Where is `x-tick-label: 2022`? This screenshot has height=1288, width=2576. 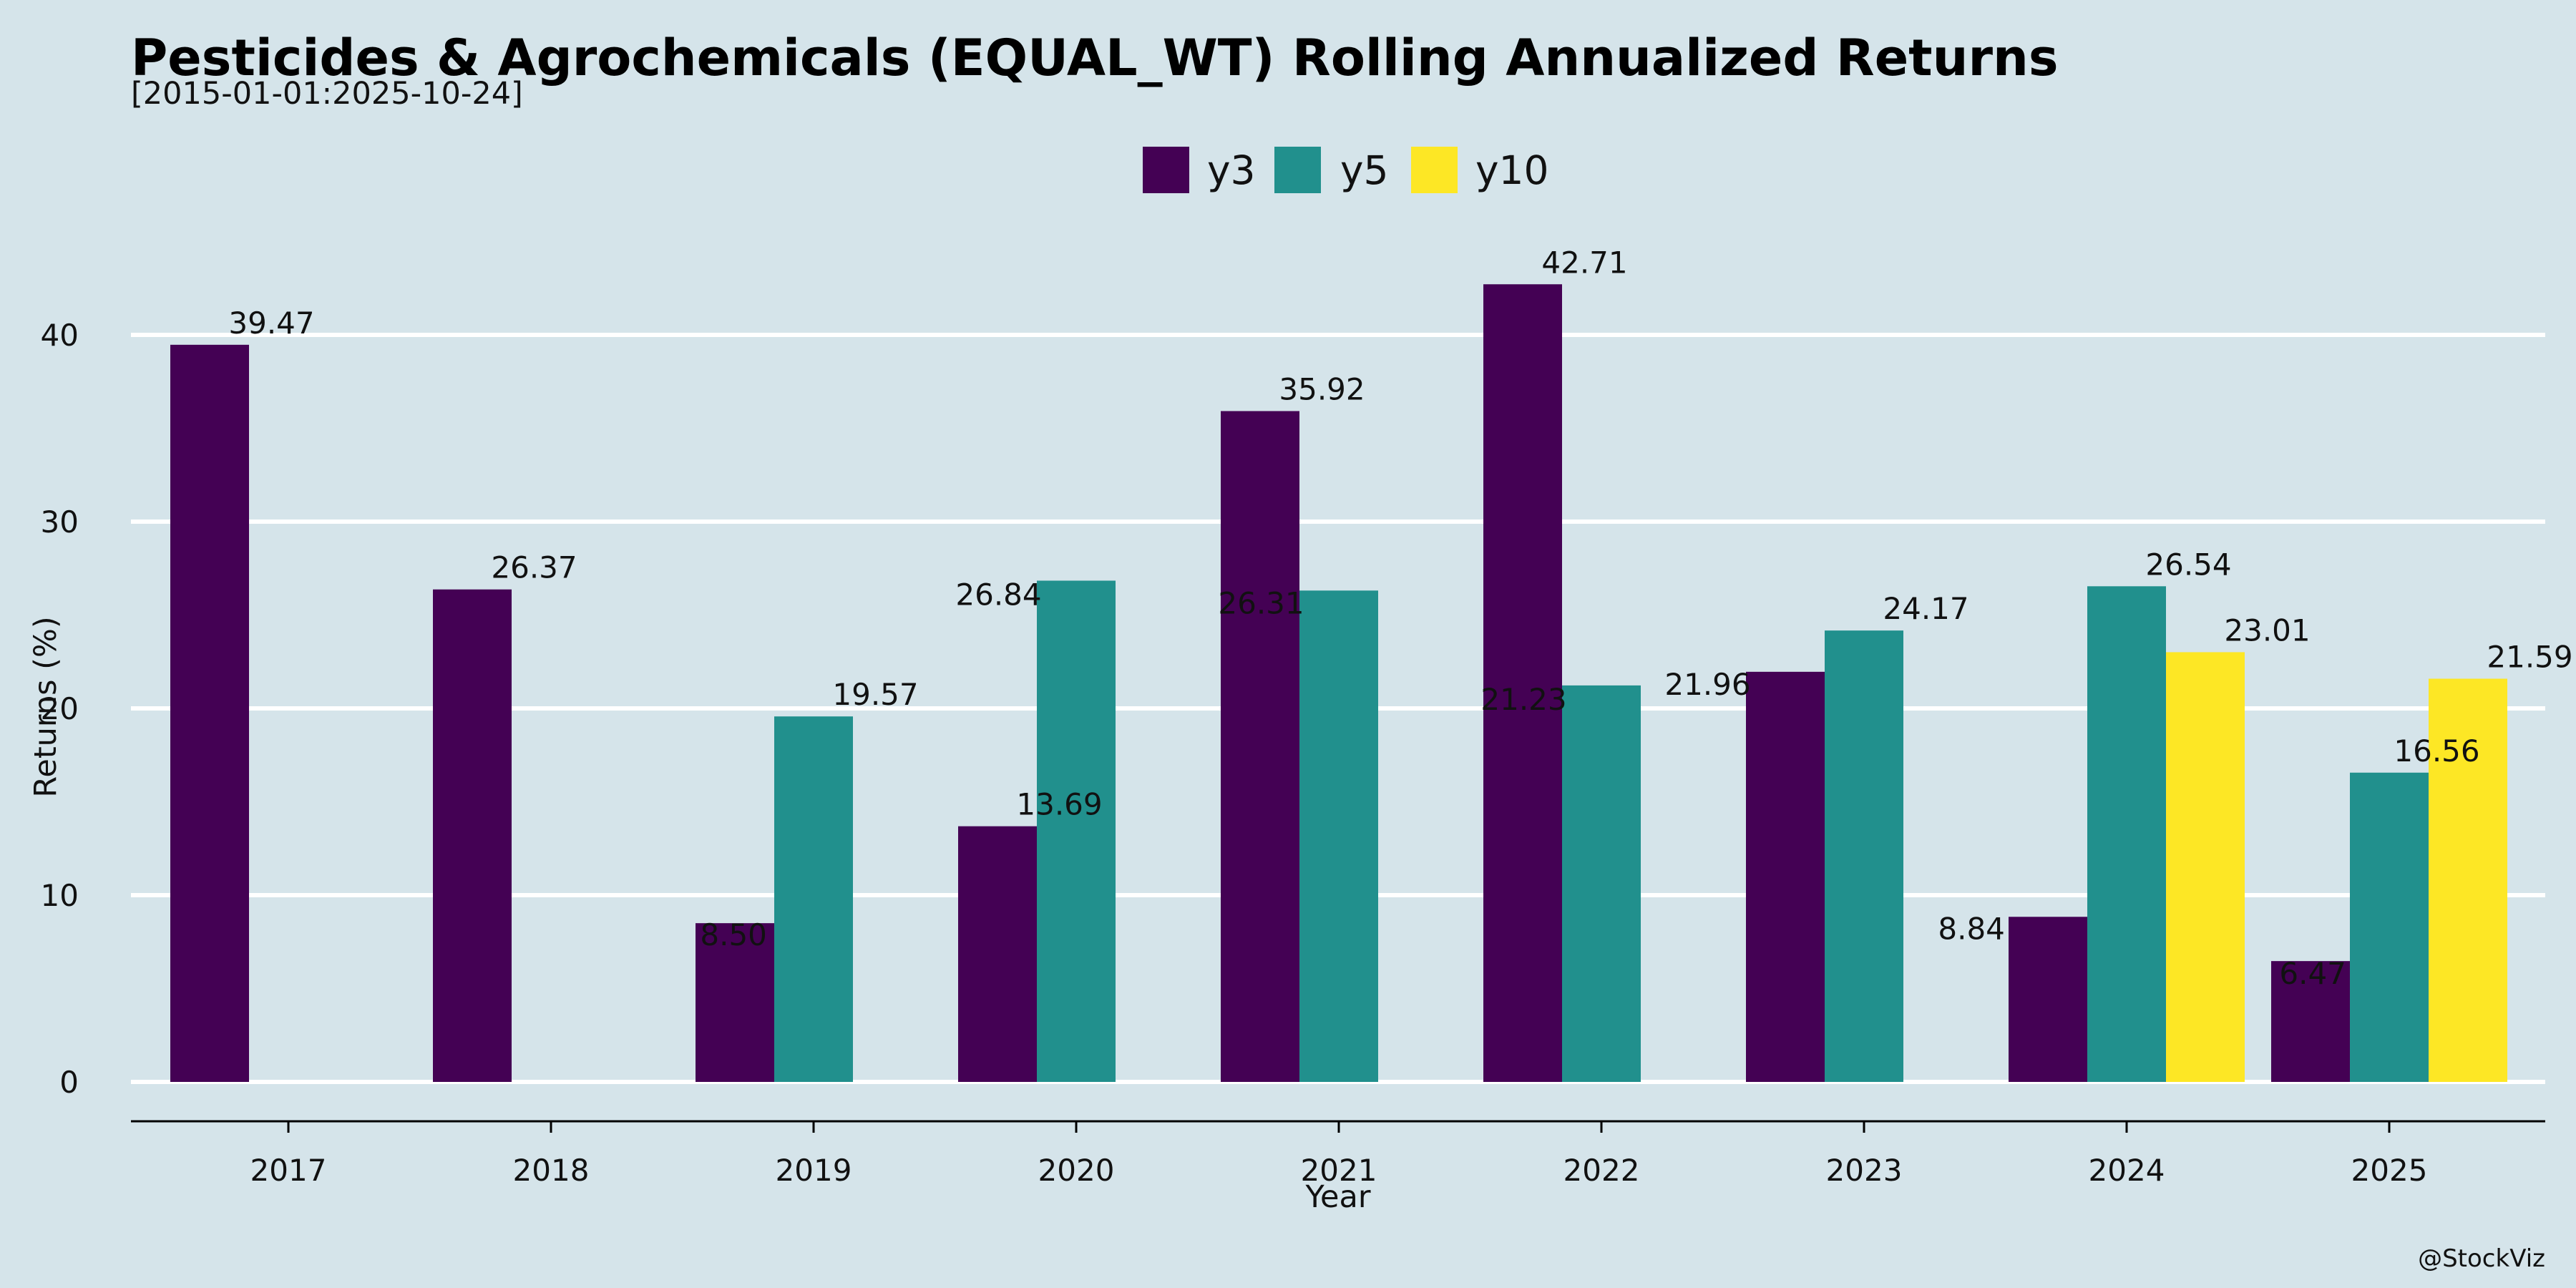
x-tick-label: 2022 is located at coordinates (1601, 1170).